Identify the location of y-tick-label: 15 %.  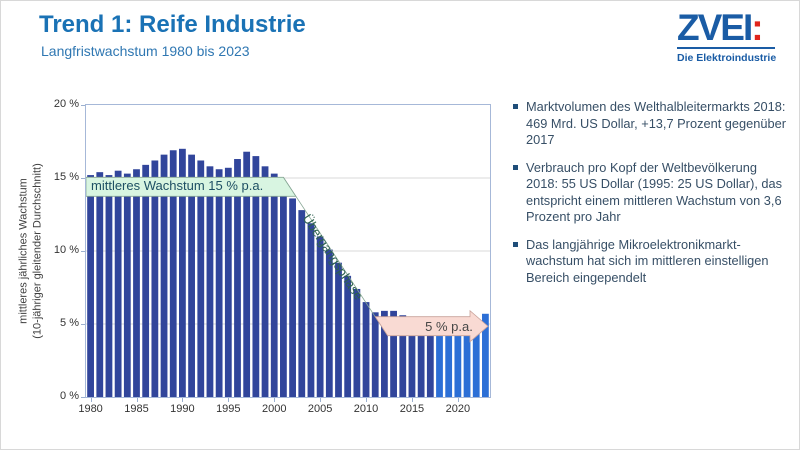
(66, 177).